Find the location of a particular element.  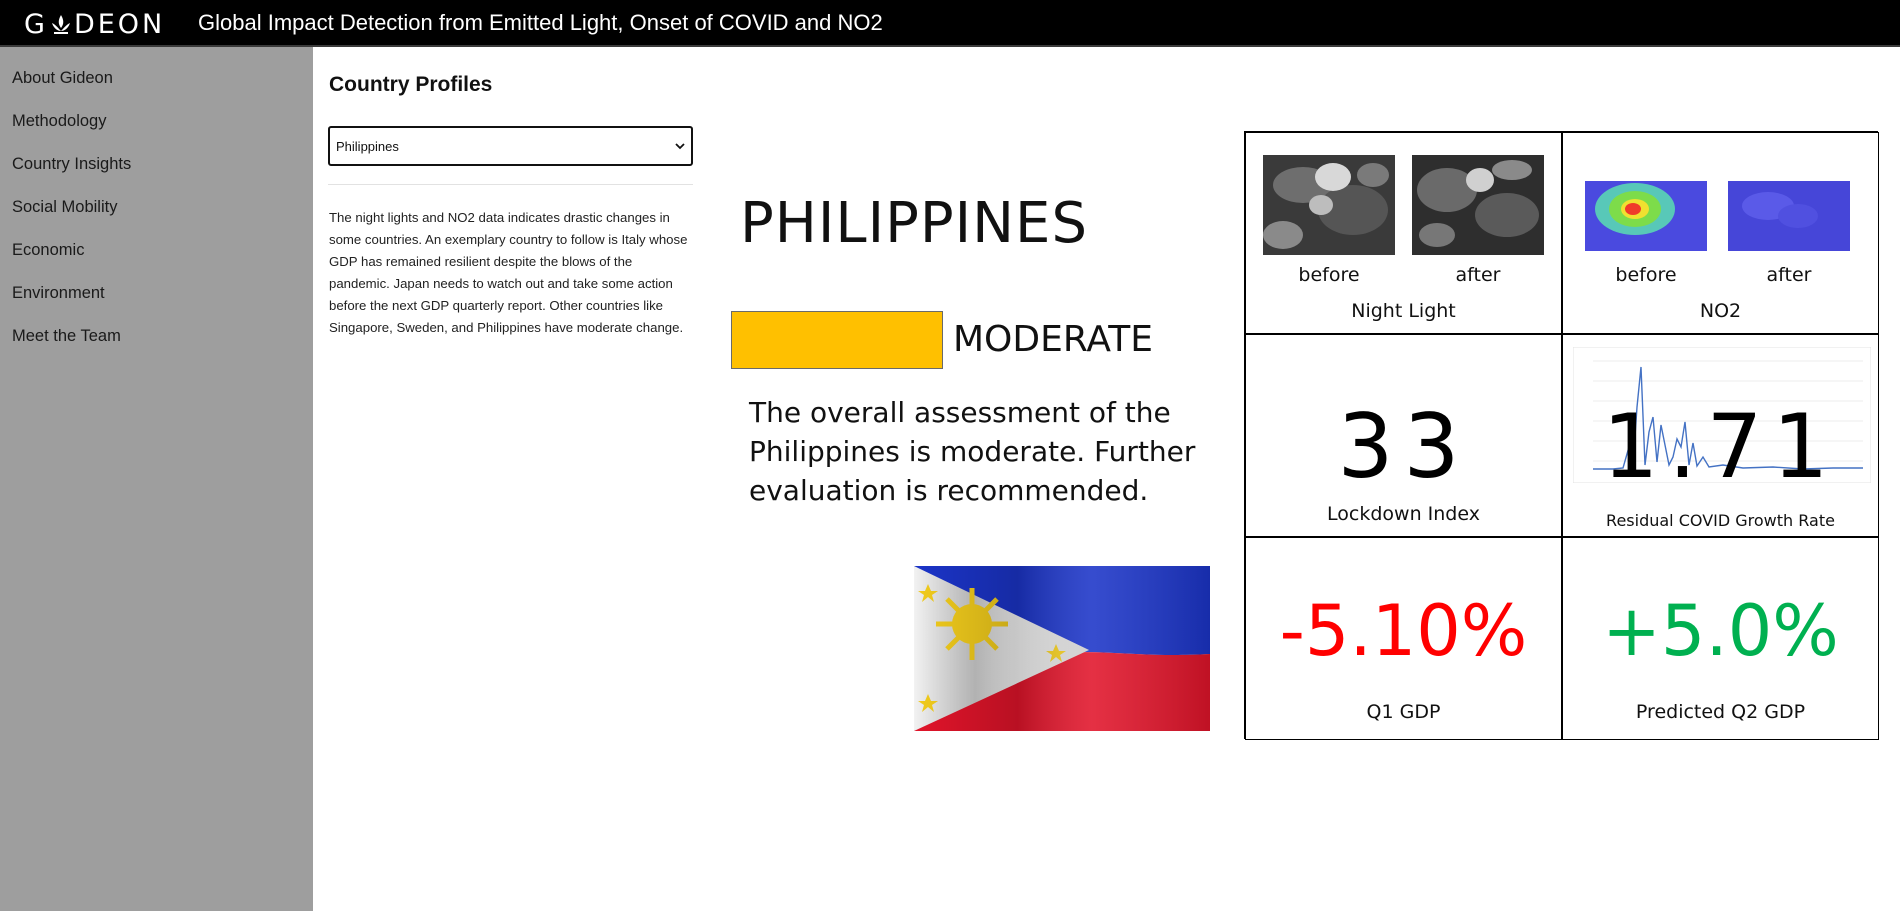

brand-text: G is located at coordinates (36, 24).